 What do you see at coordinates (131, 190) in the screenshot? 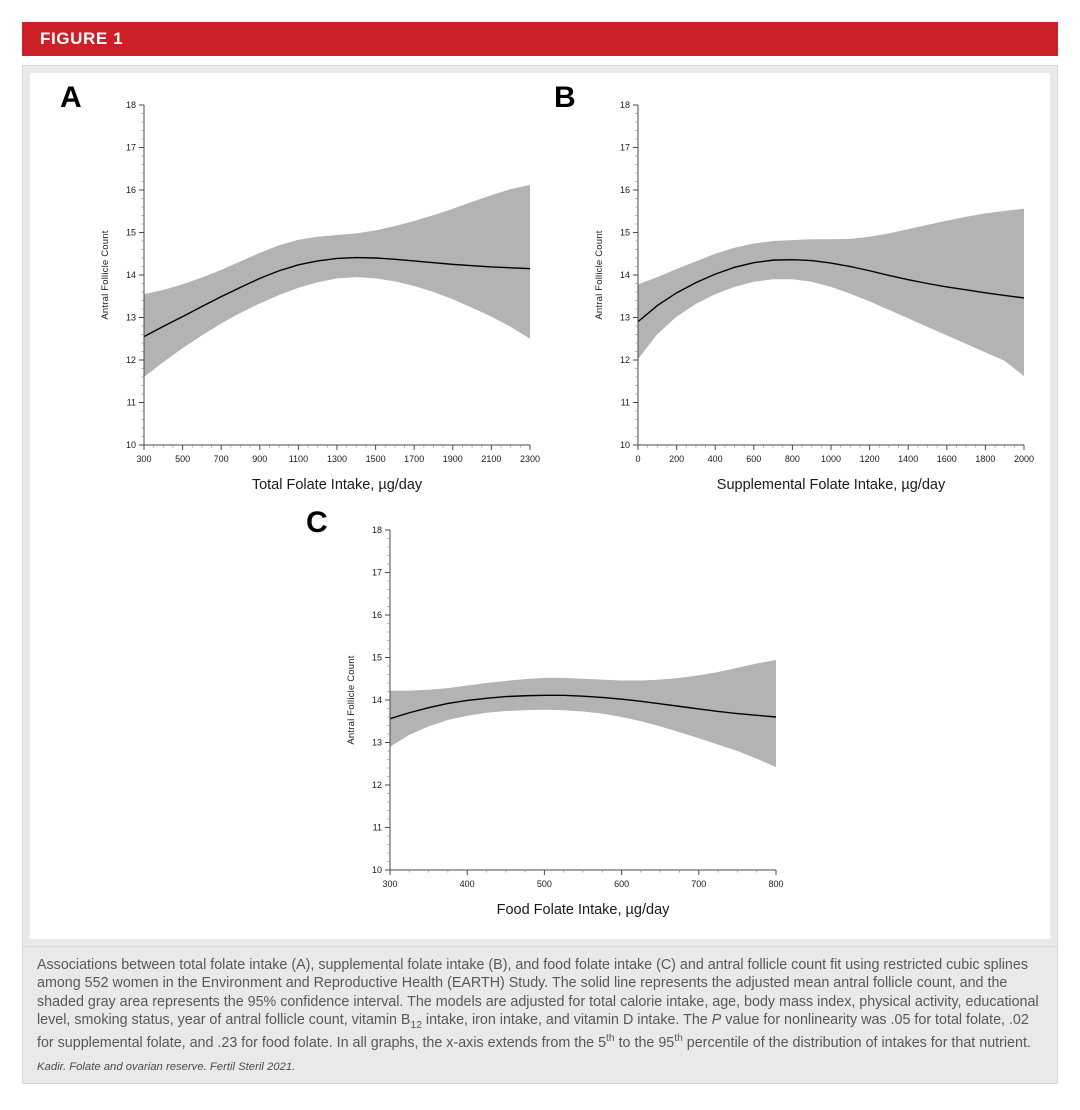
I see `panel-a-ytick-label: 16` at bounding box center [131, 190].